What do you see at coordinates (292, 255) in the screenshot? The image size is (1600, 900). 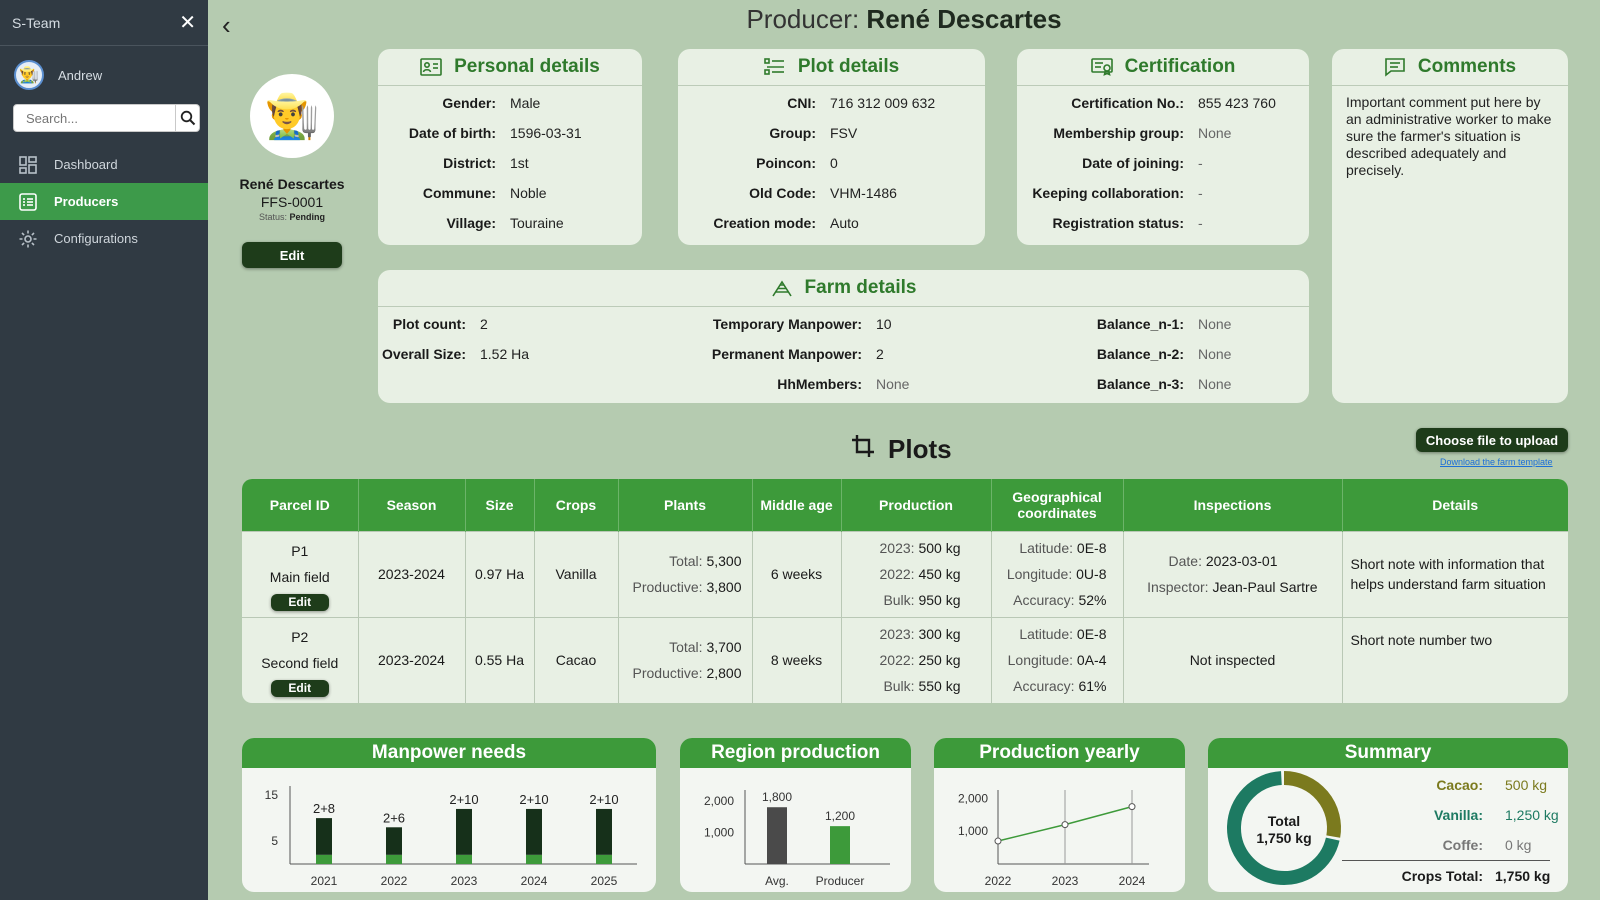 I see `edit-producer-button: Edit` at bounding box center [292, 255].